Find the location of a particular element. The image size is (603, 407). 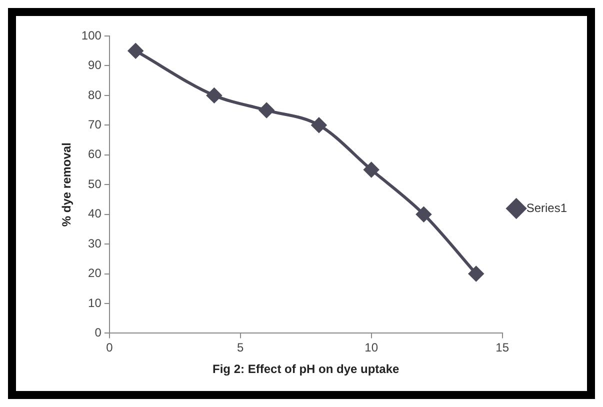

y-tick-label: 30 is located at coordinates (95, 243).